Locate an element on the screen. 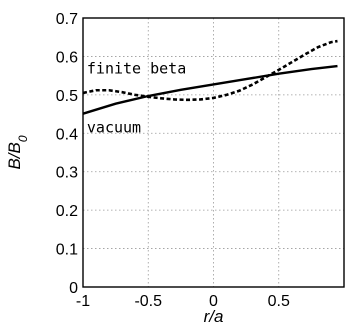  y-tick-label: 0.3 is located at coordinates (67, 173).